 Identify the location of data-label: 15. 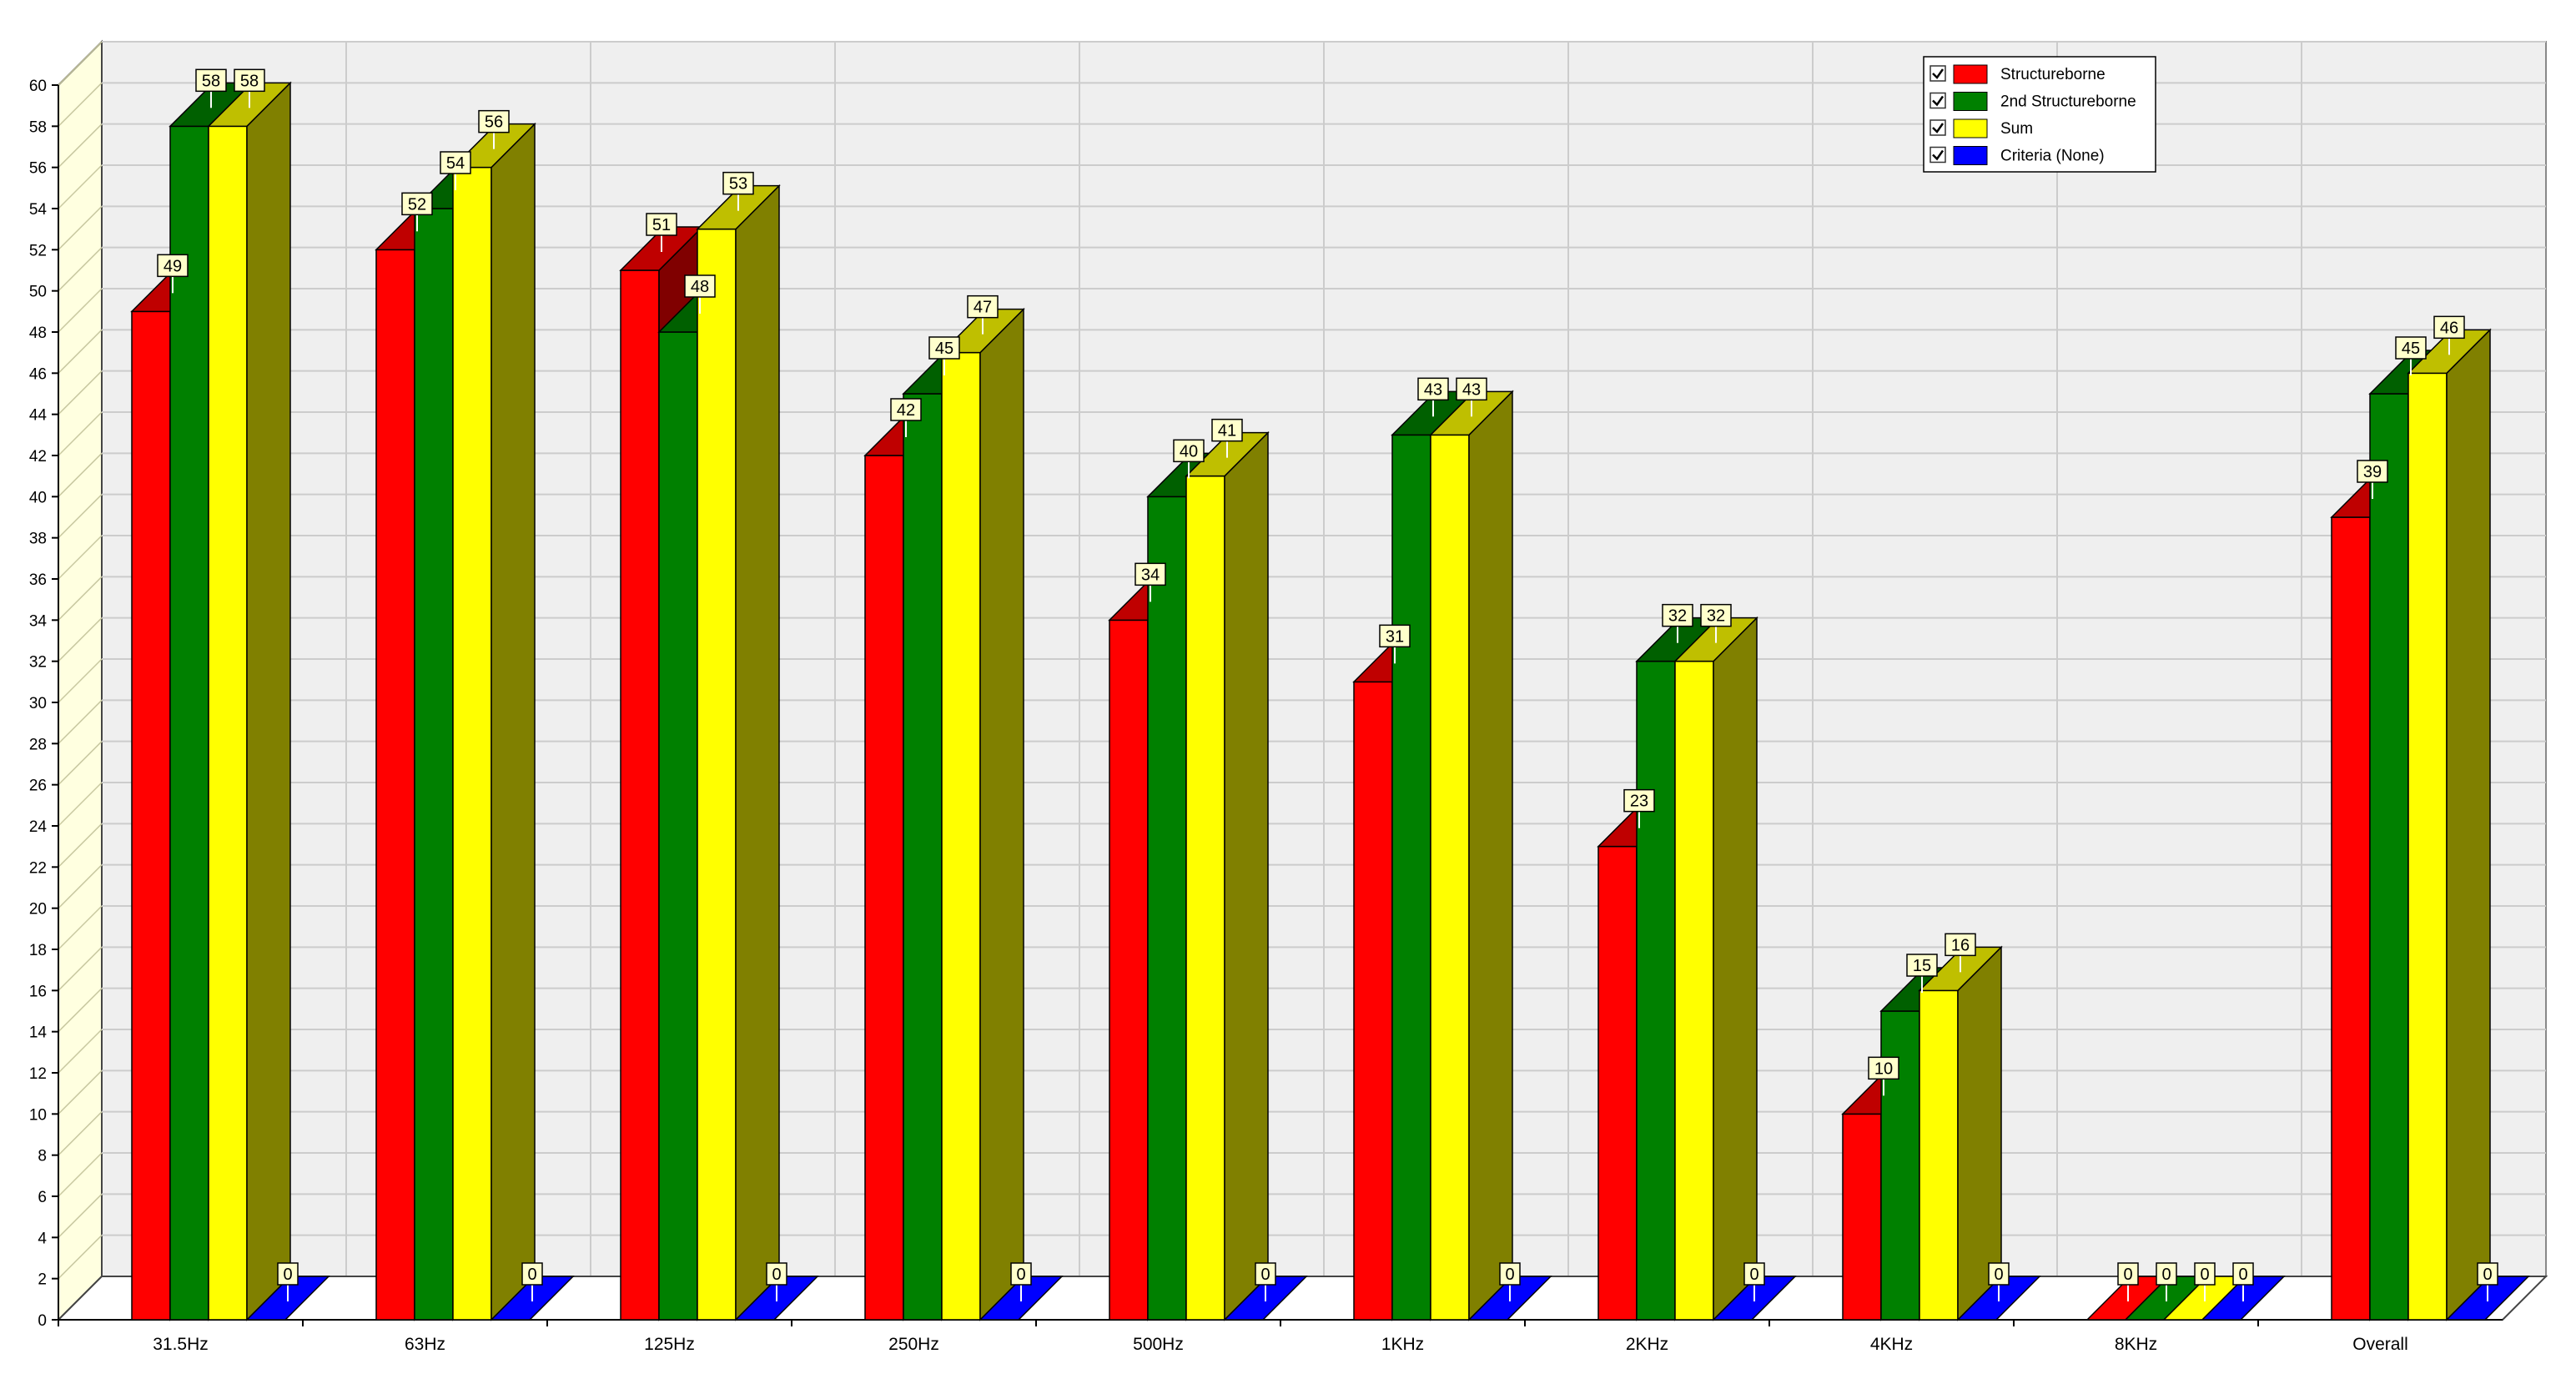
(1922, 966).